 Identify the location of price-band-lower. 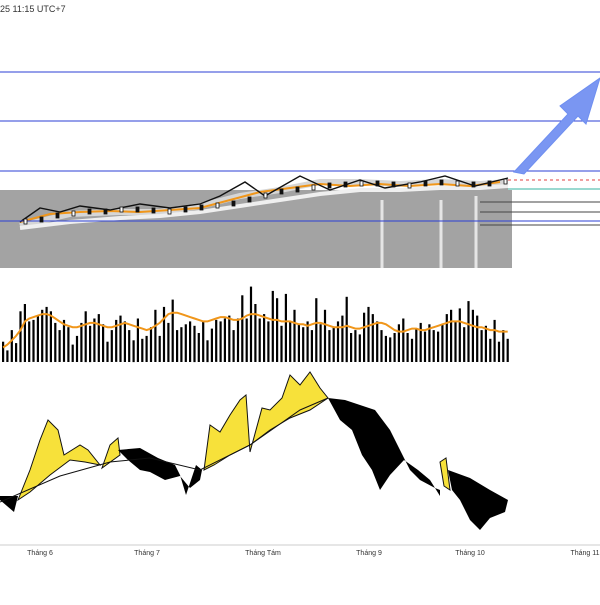
(264, 207).